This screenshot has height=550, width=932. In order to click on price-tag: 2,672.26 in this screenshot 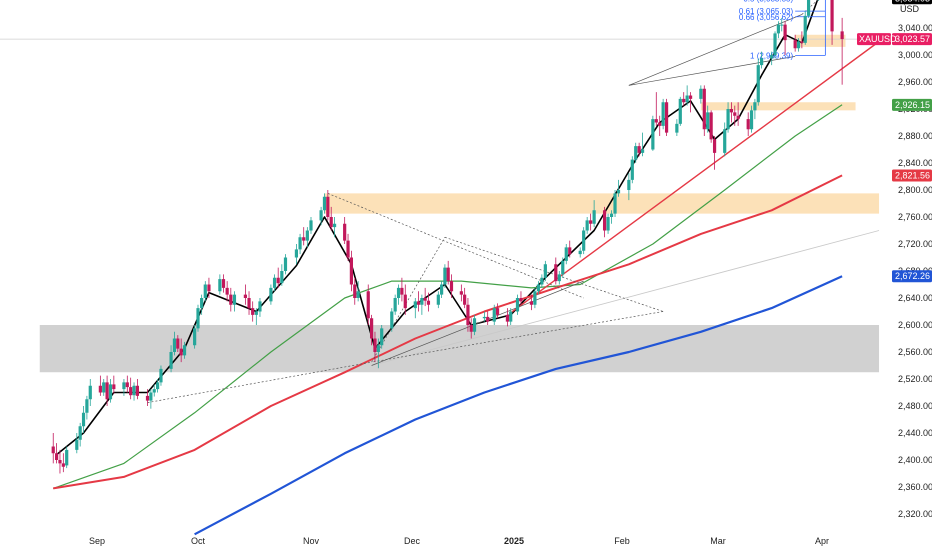, I will do `click(912, 276)`.